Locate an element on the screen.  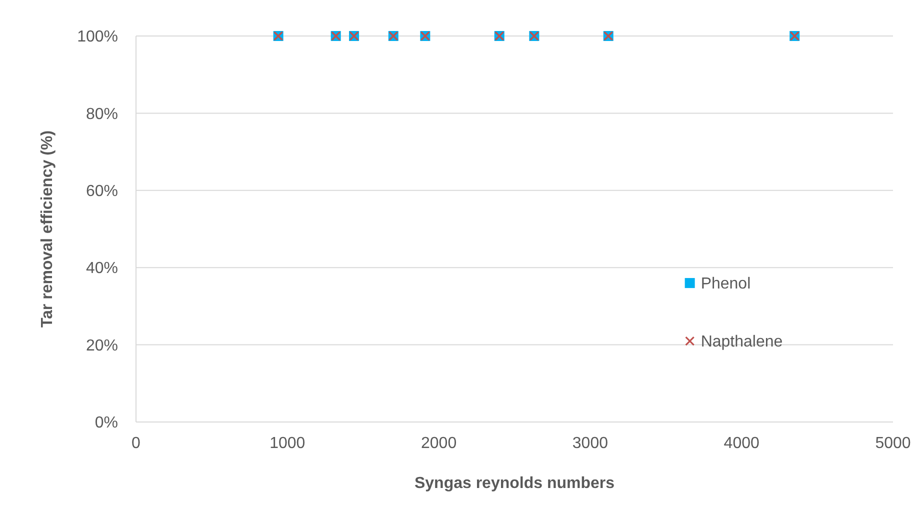
y-tick-label: 60% is located at coordinates (102, 191).